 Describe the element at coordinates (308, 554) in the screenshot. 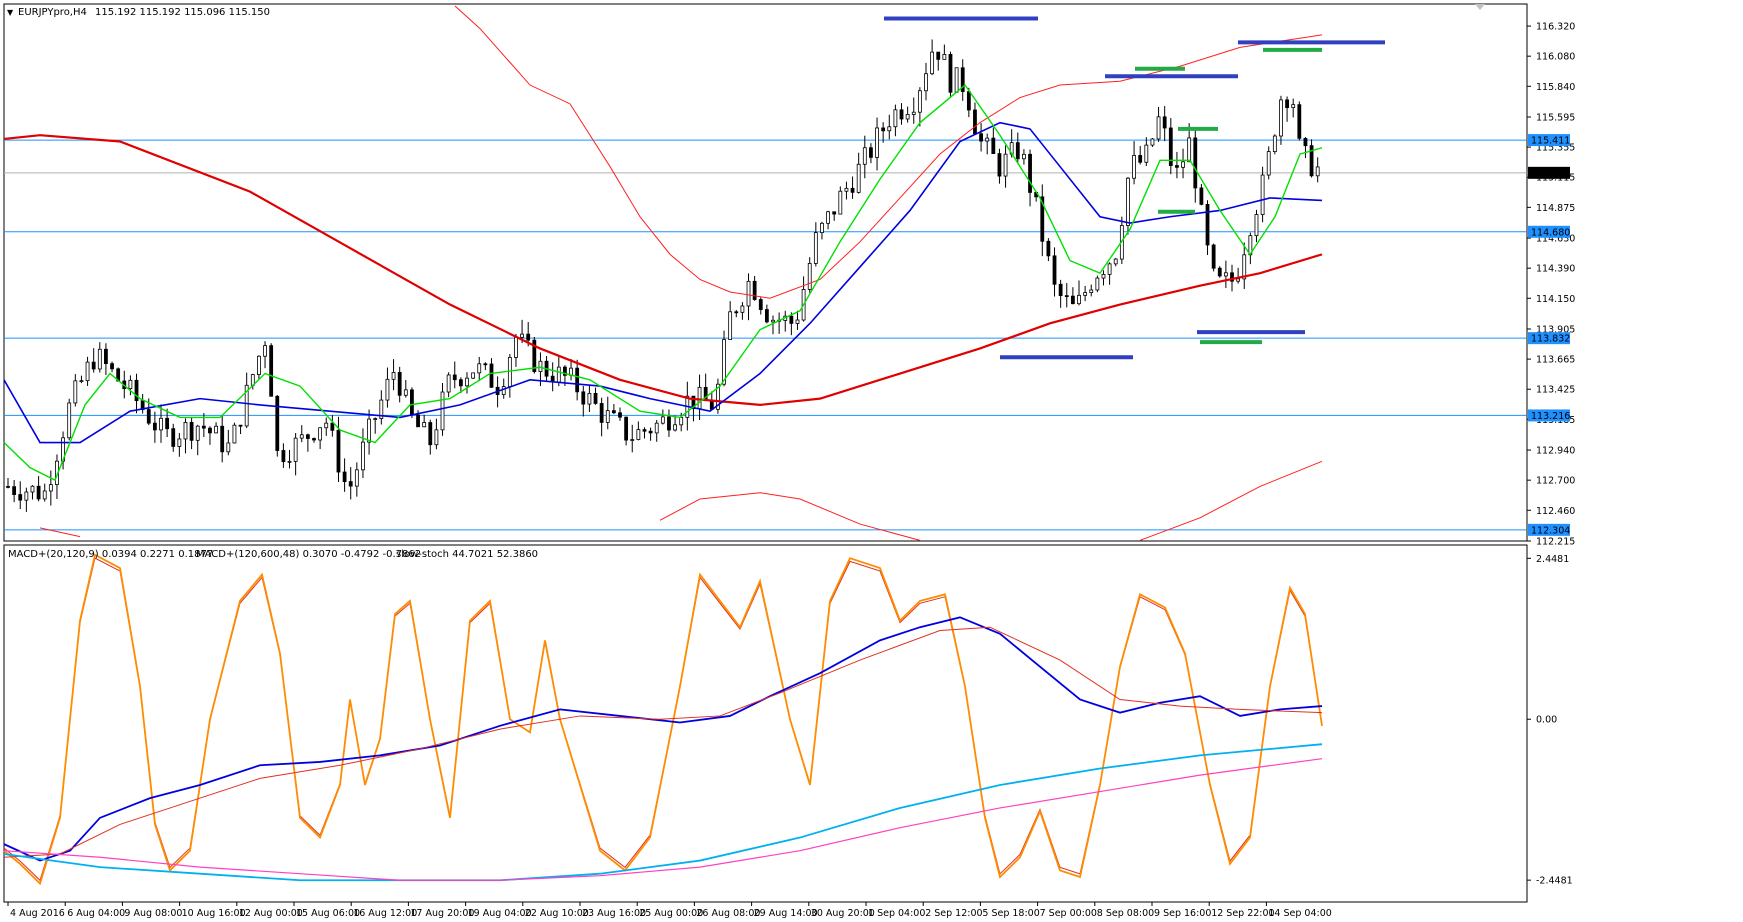

I see `macd2-label: MACD+(120,600,48) 0.3070 -0.4792 -0.7862` at that location.